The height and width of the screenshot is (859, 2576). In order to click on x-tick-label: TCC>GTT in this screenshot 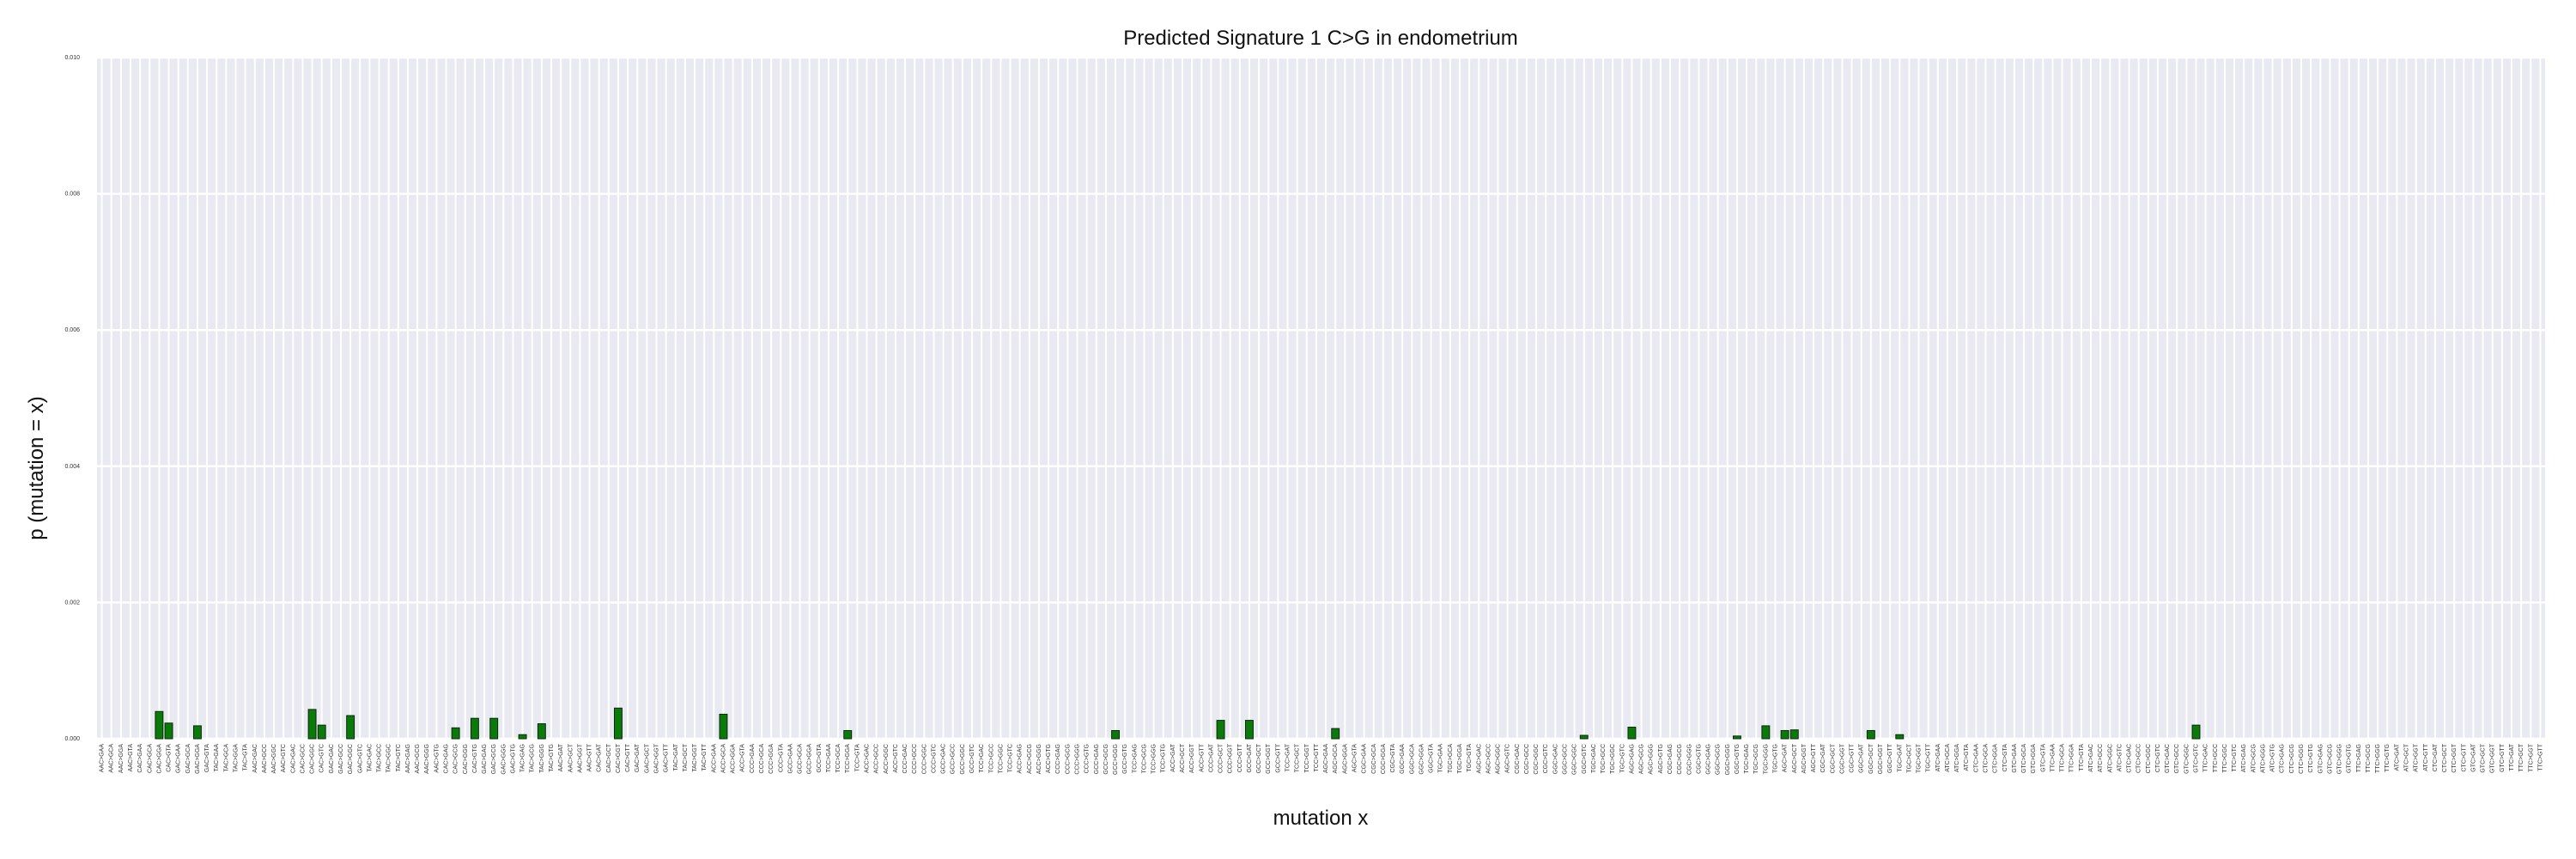, I will do `click(1317, 757)`.